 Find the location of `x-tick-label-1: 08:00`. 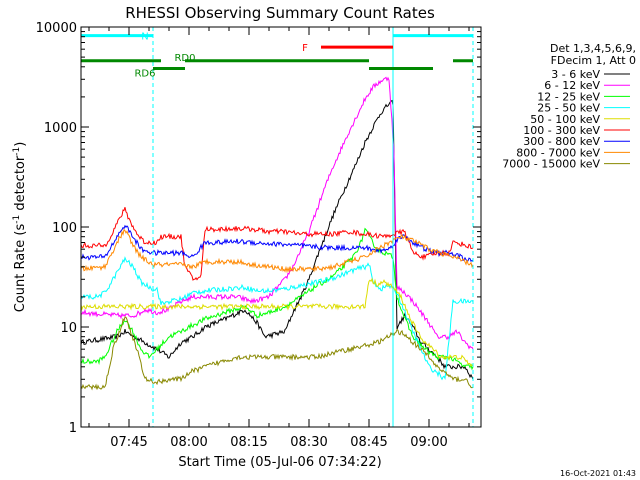

x-tick-label-1: 08:00 is located at coordinates (188, 442).